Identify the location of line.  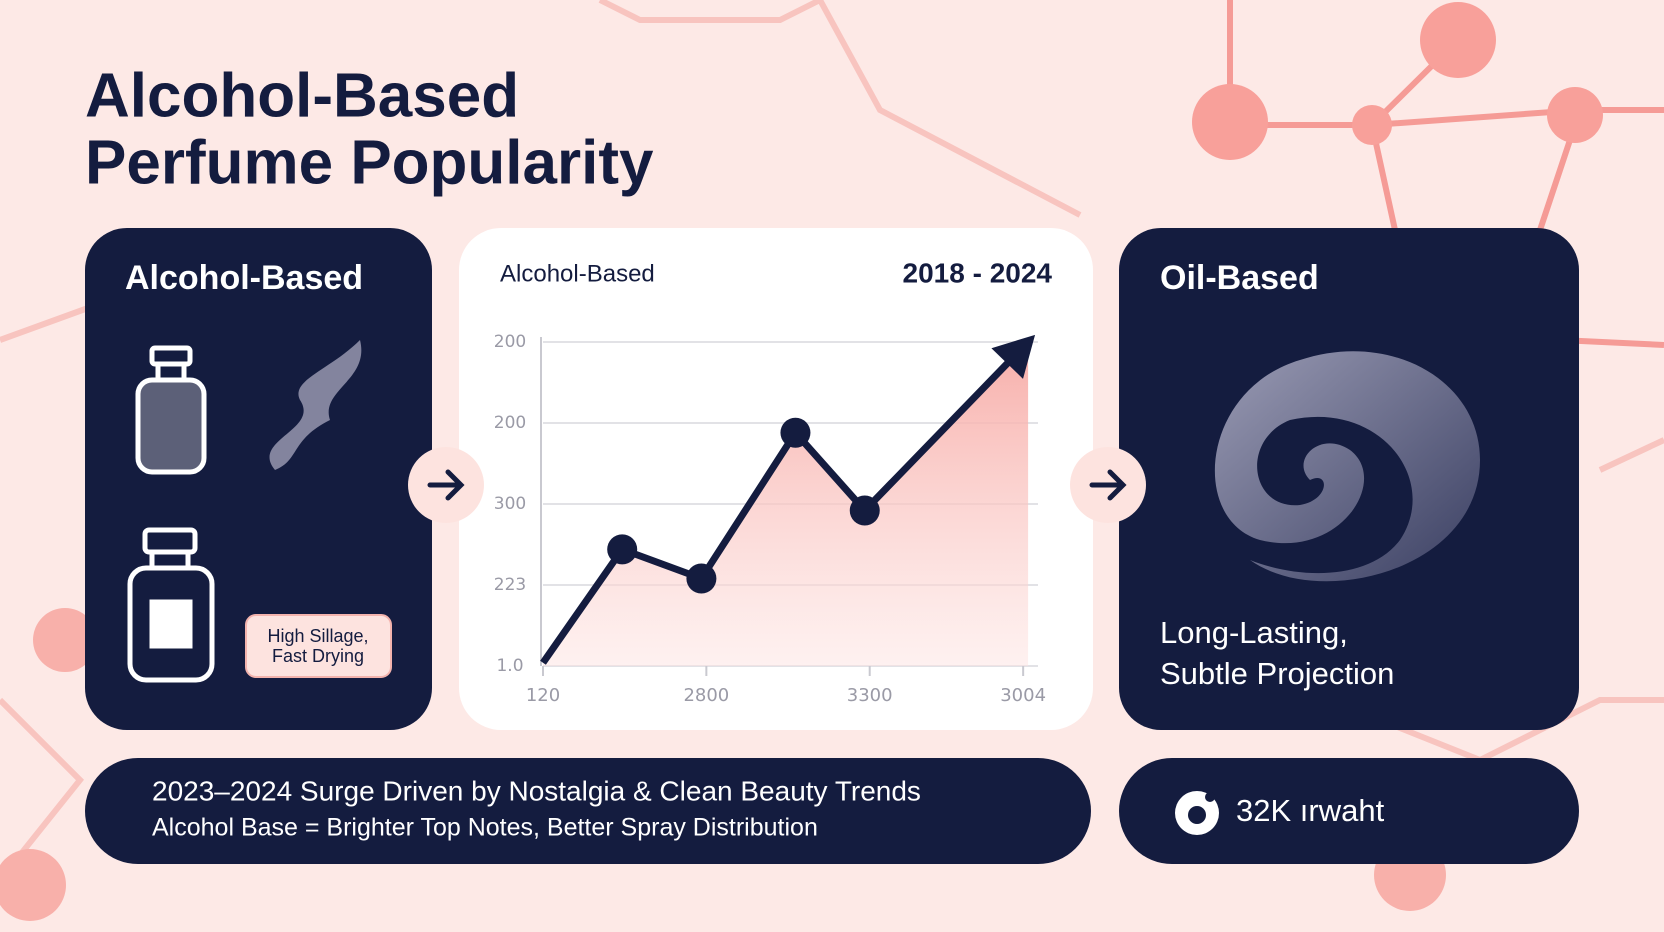
(785, 502).